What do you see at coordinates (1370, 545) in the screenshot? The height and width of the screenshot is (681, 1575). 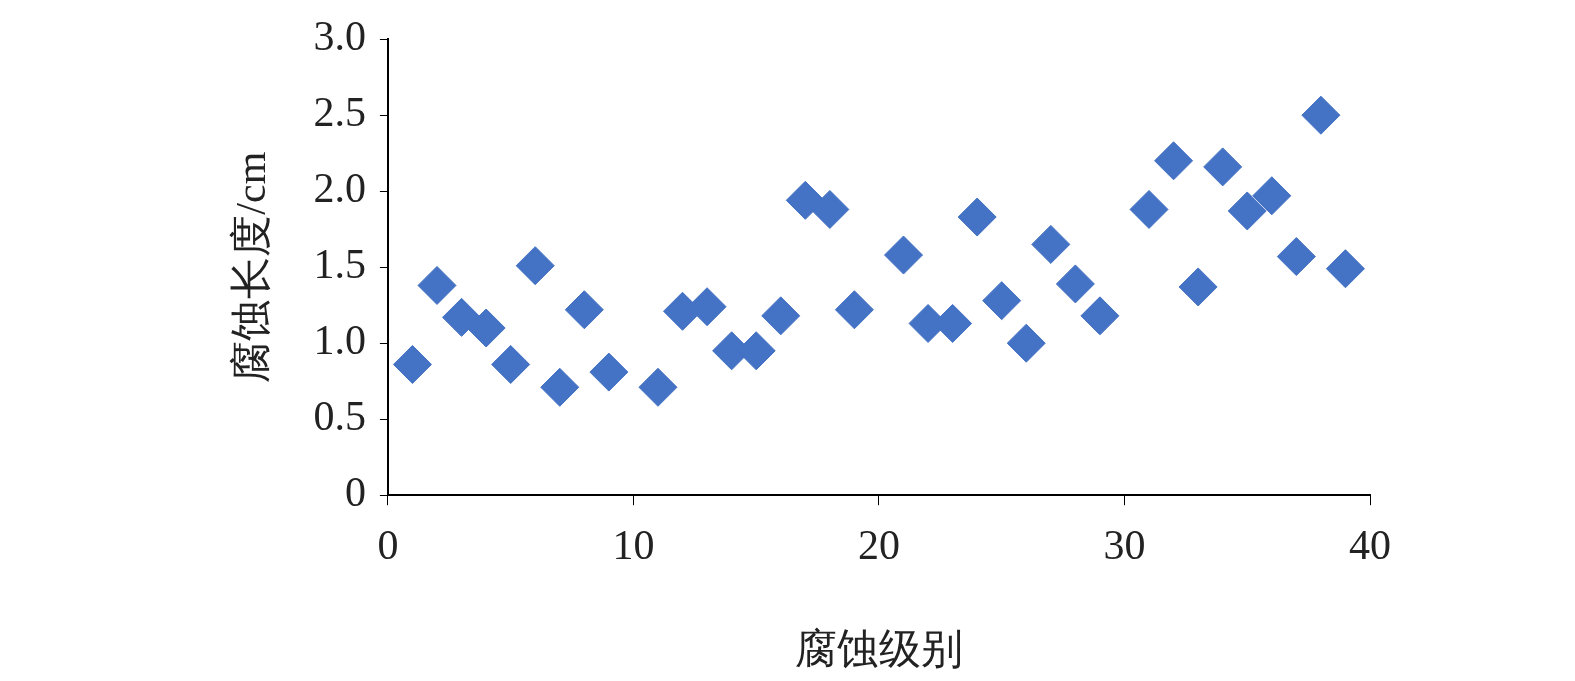 I see `x-tick-label: 40` at bounding box center [1370, 545].